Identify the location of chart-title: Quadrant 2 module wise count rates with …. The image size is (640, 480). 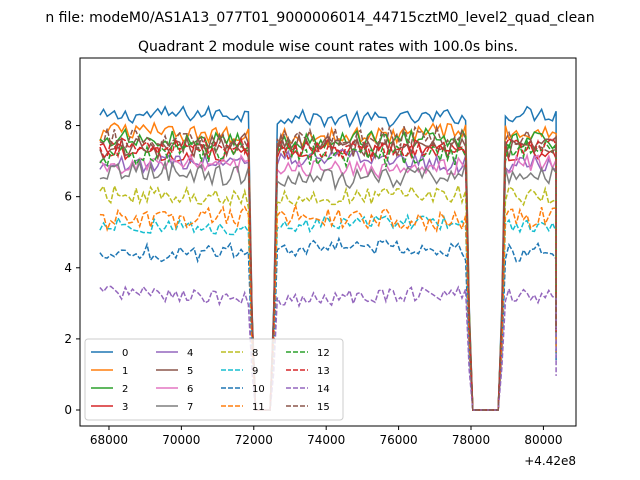
(328, 47).